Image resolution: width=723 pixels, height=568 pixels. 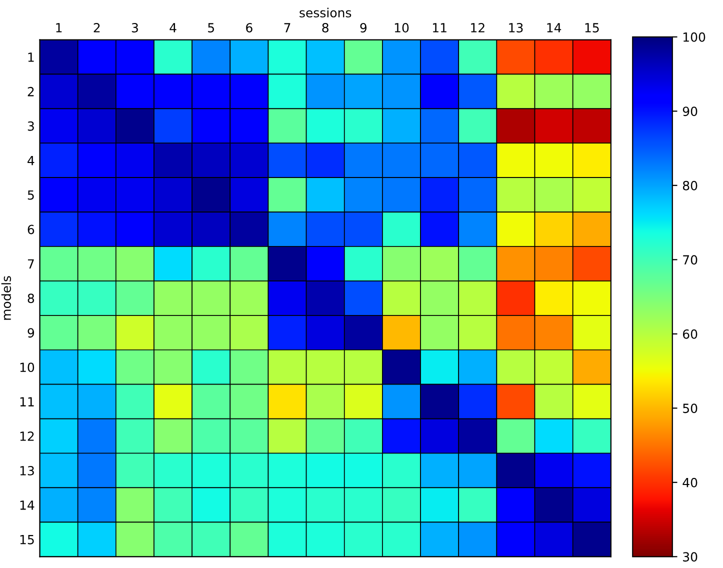 What do you see at coordinates (554, 27) in the screenshot?
I see `x-tick-label: 14` at bounding box center [554, 27].